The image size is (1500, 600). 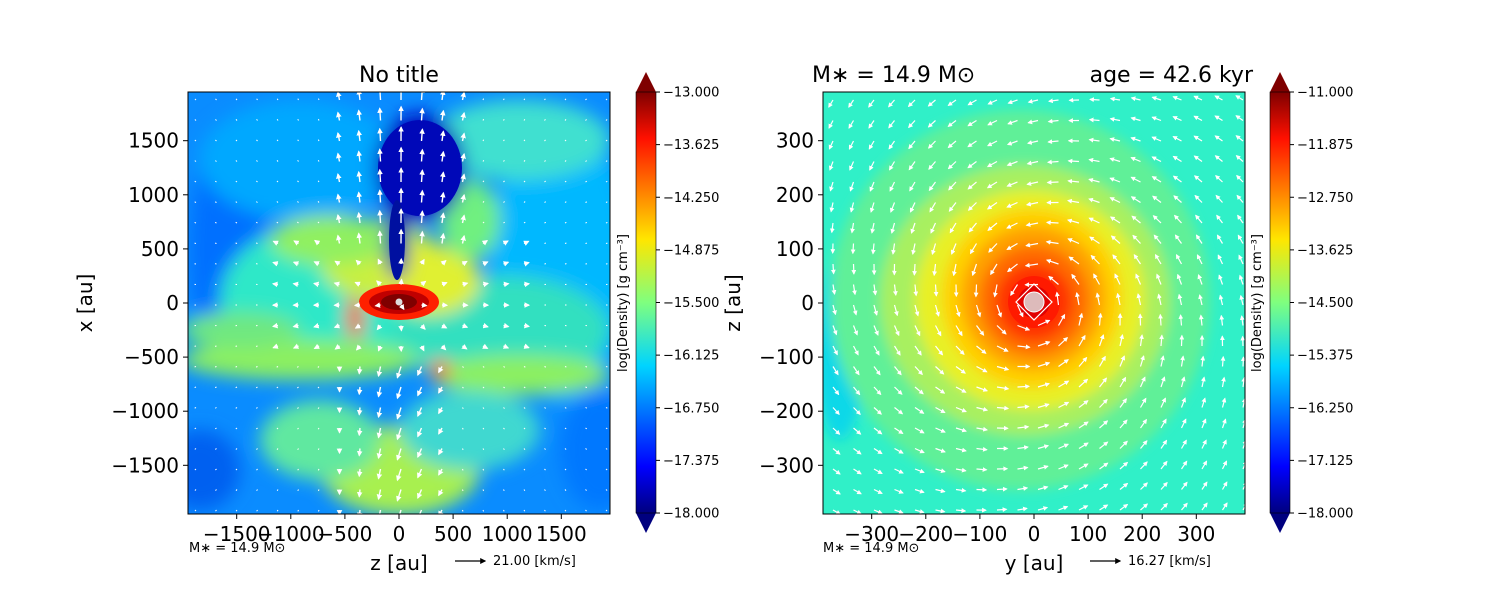 I want to click on left-colorbar-tick-label: −17.375, so click(x=691, y=461).